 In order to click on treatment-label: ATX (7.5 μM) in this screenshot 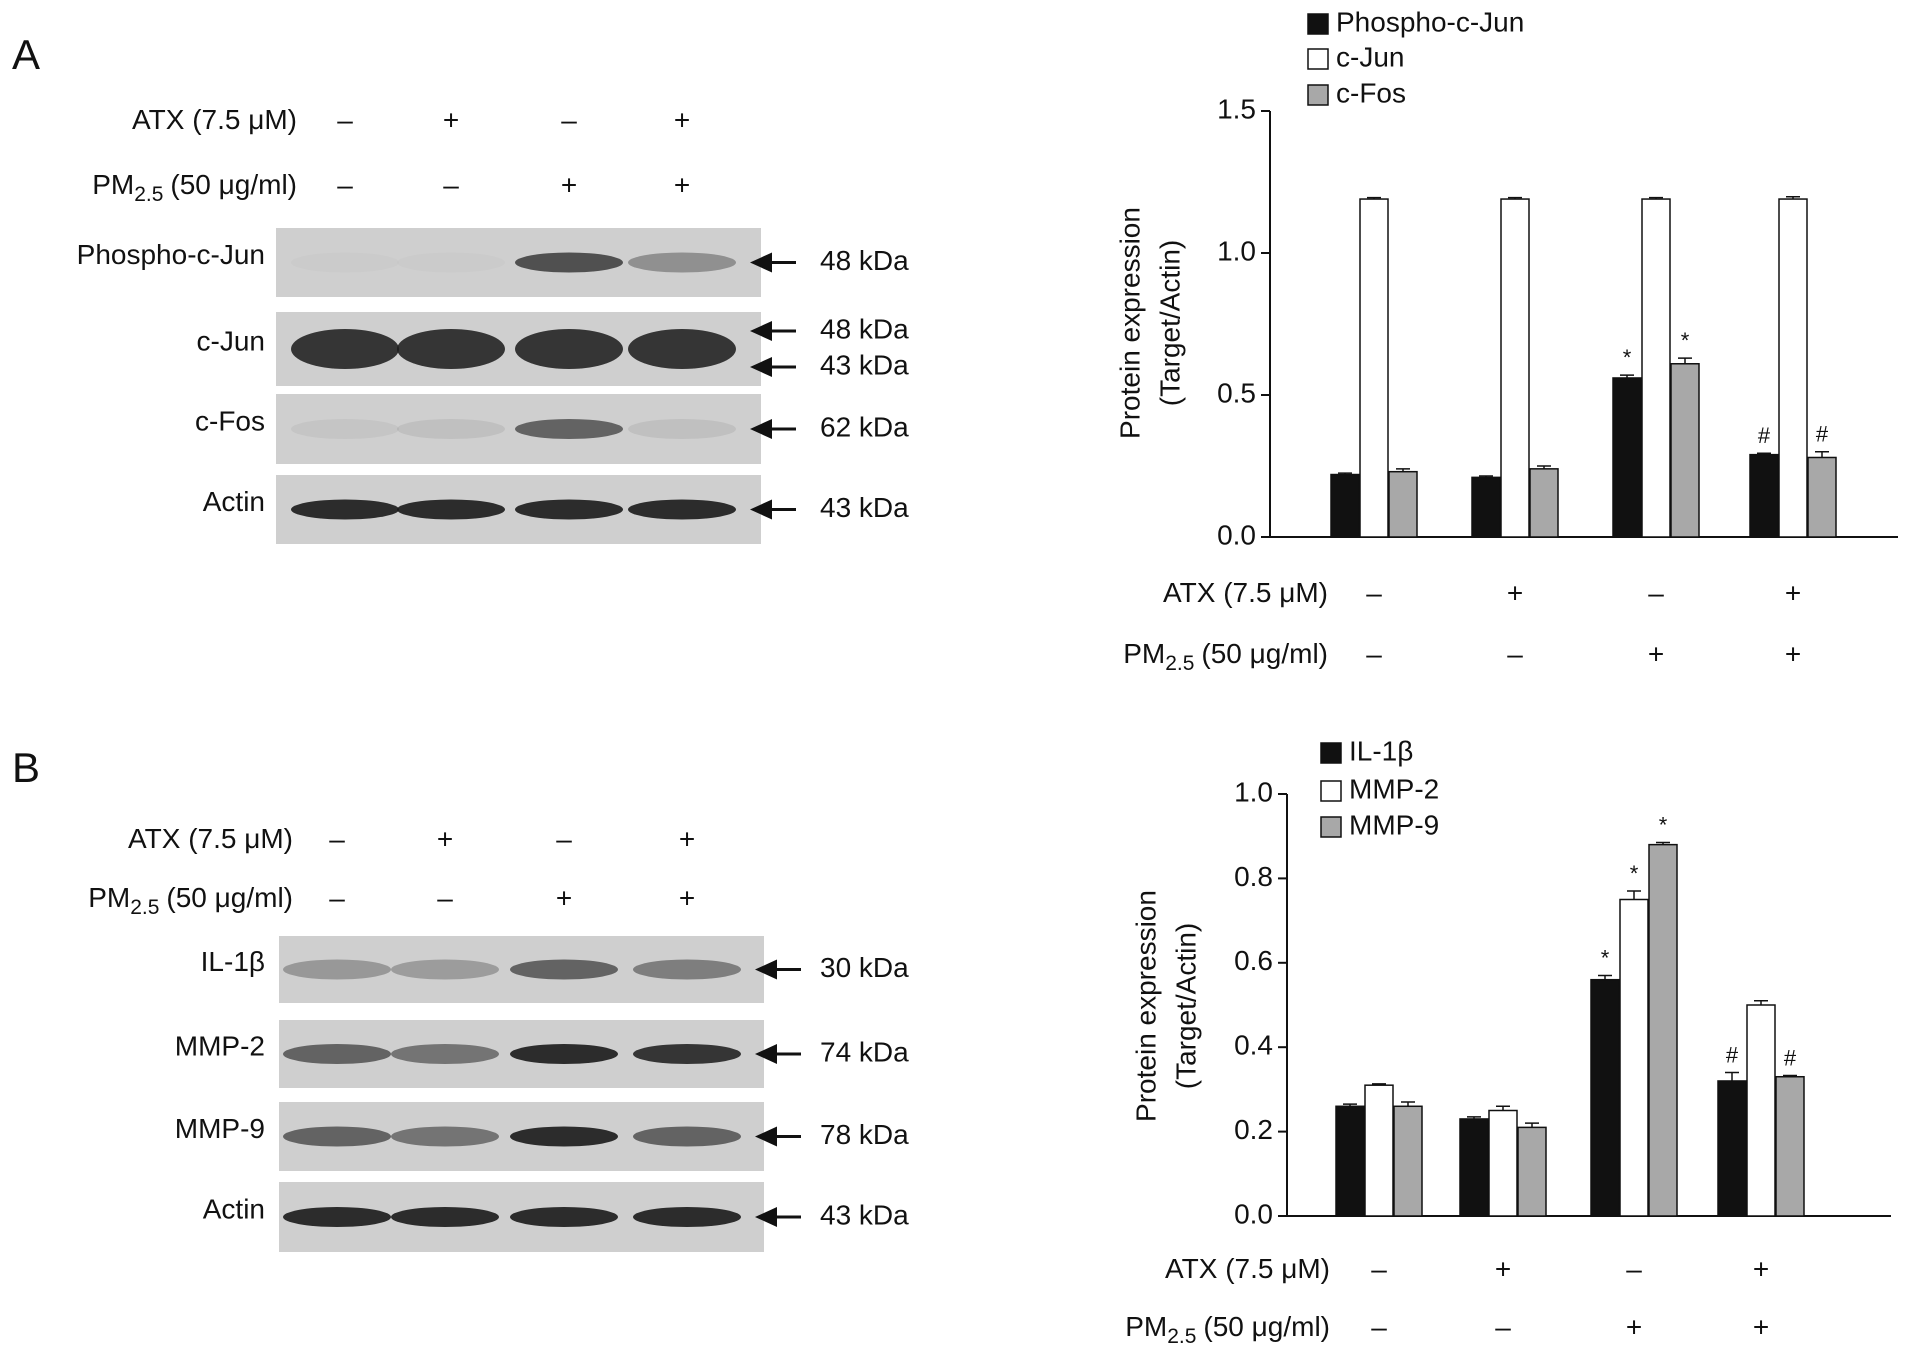, I will do `click(210, 838)`.